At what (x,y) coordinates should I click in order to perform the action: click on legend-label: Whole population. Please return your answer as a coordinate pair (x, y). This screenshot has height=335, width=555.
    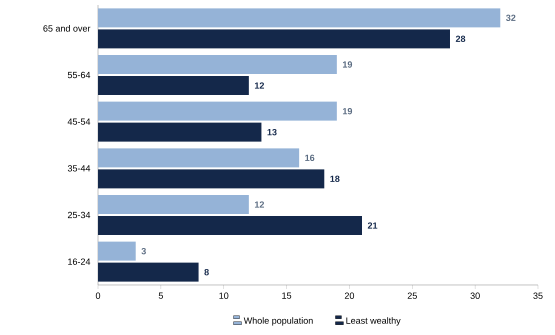
    Looking at the image, I should click on (278, 321).